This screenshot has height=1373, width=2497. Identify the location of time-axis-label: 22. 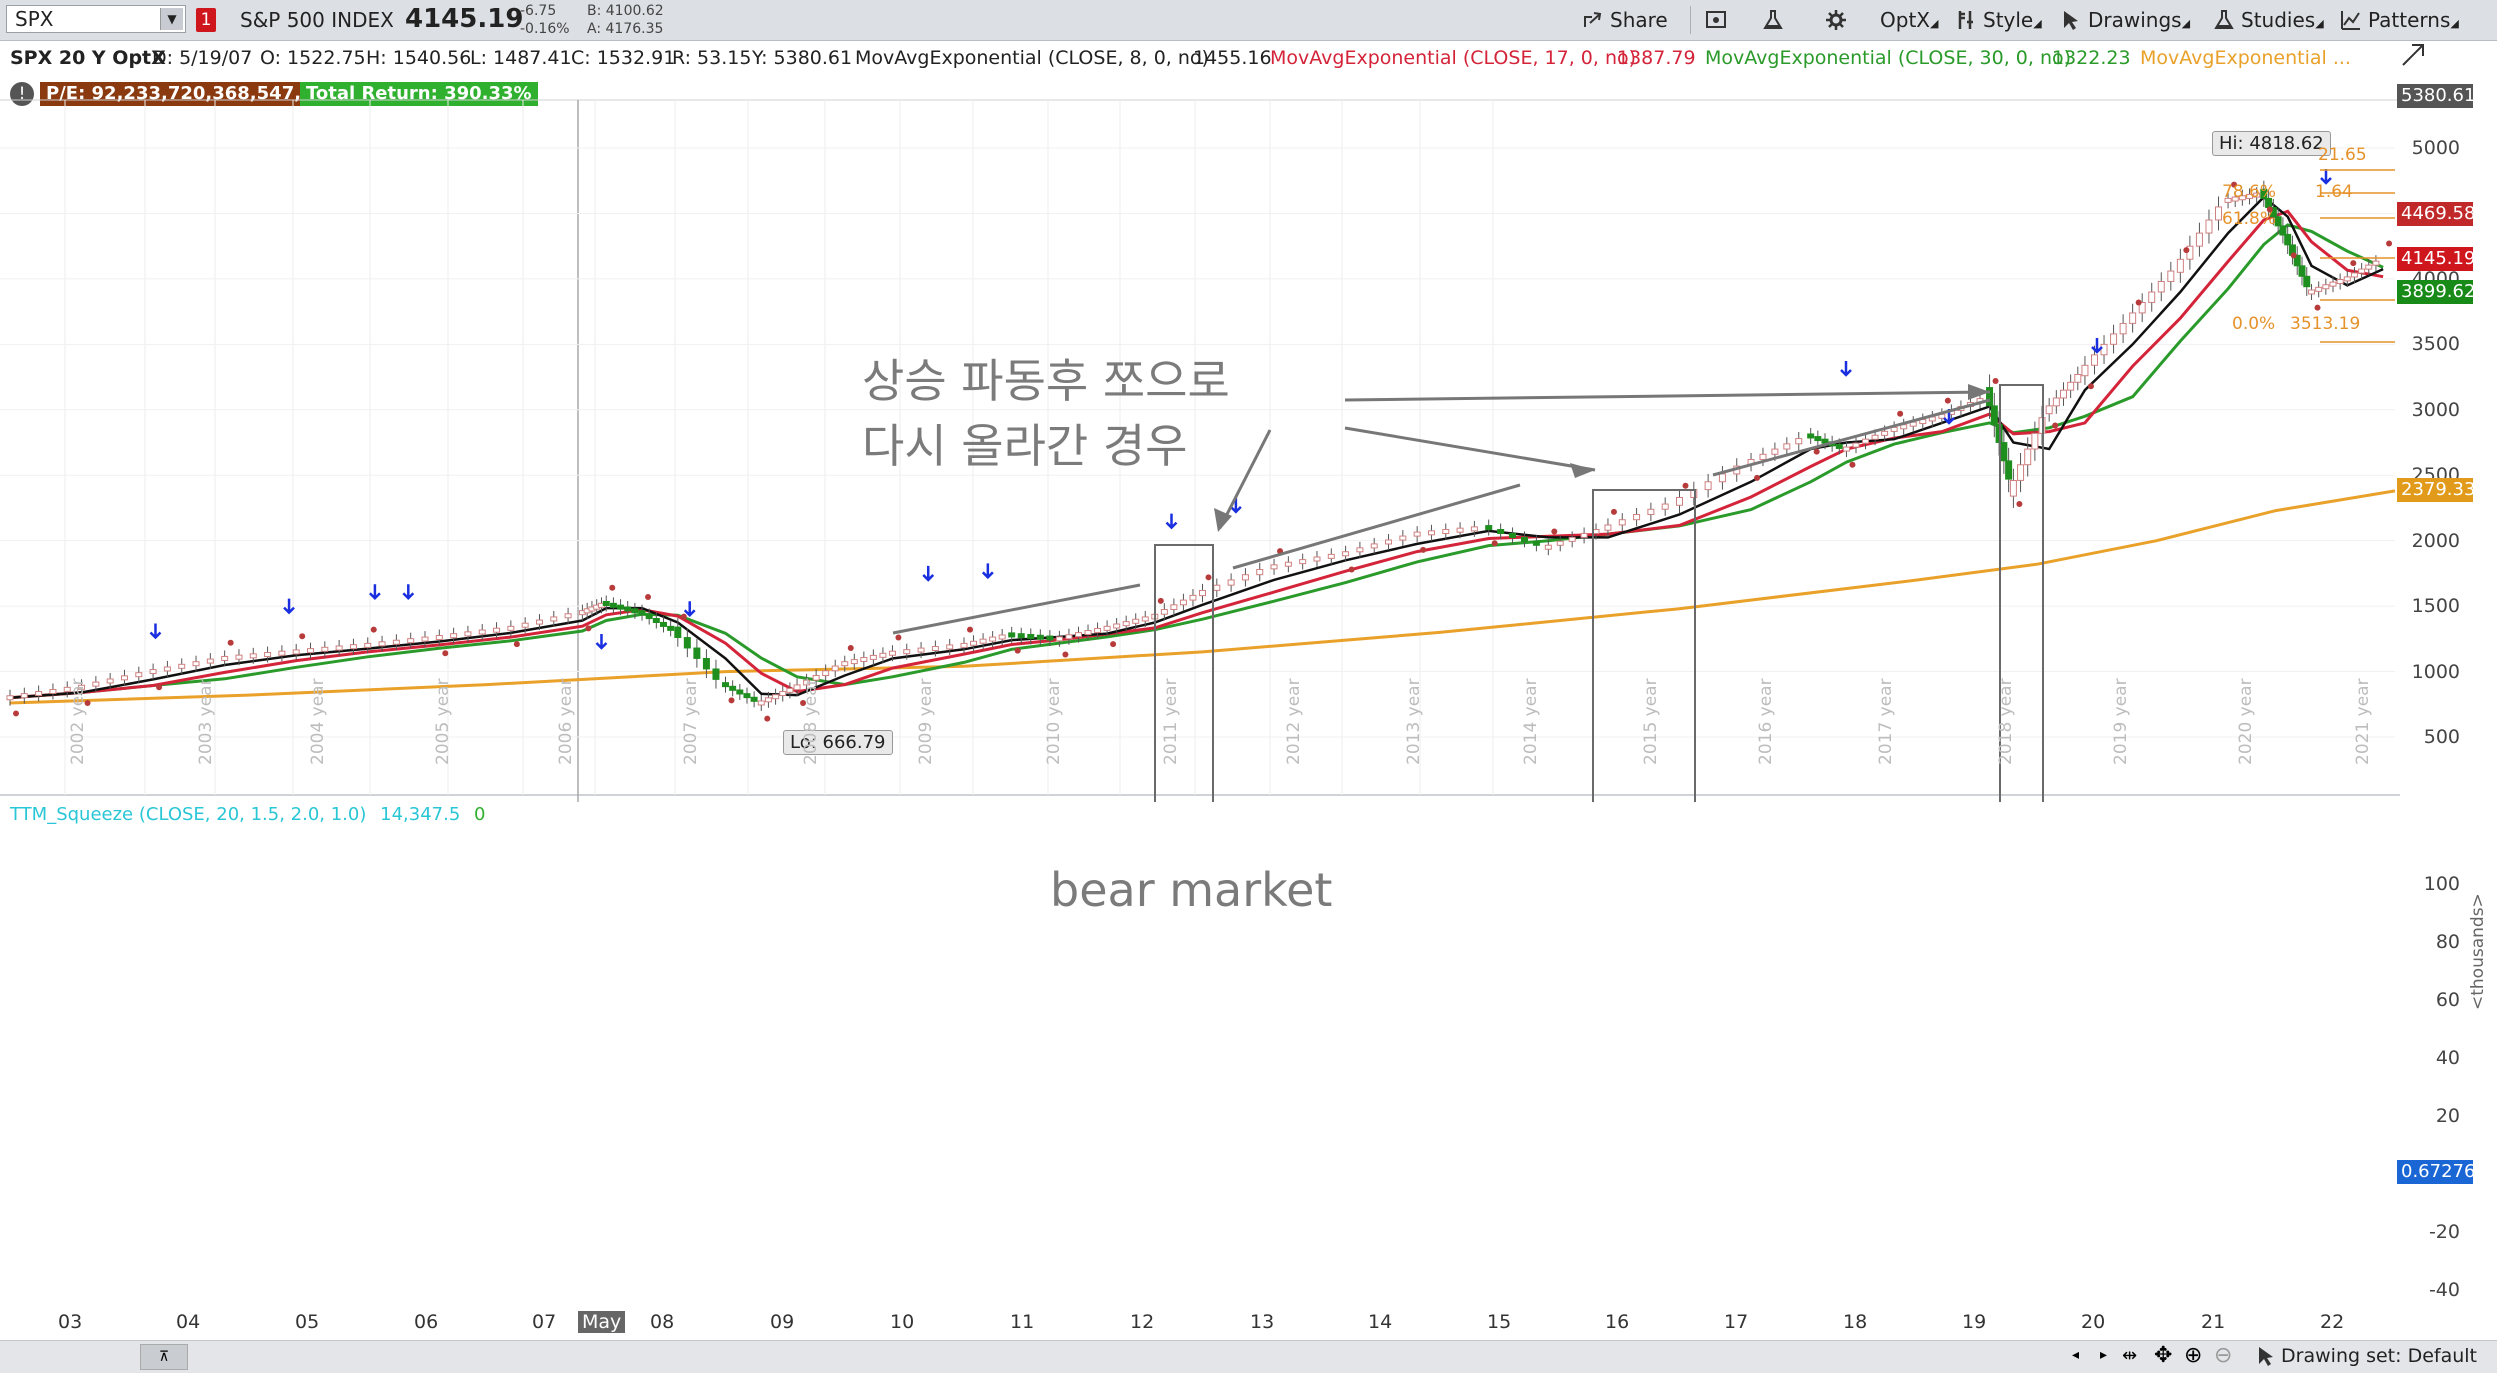
(2332, 1322).